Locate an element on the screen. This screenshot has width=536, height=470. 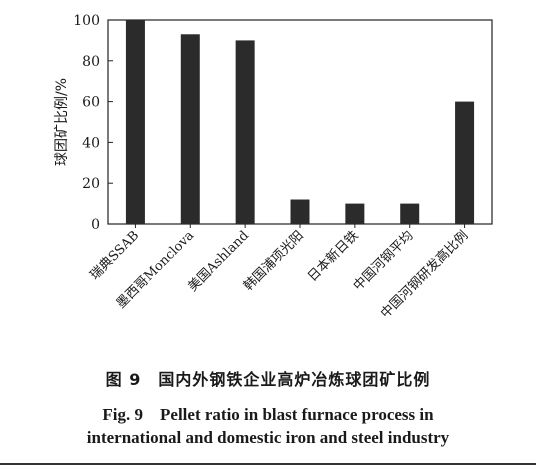
y-tick-label: 60 is located at coordinates (91, 103).